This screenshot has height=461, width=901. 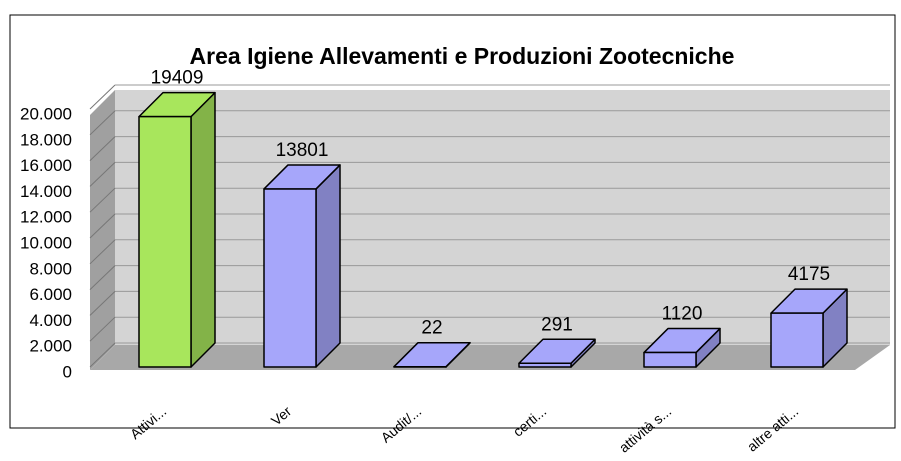 What do you see at coordinates (46, 139) in the screenshot?
I see `y-tick-label: 18.000` at bounding box center [46, 139].